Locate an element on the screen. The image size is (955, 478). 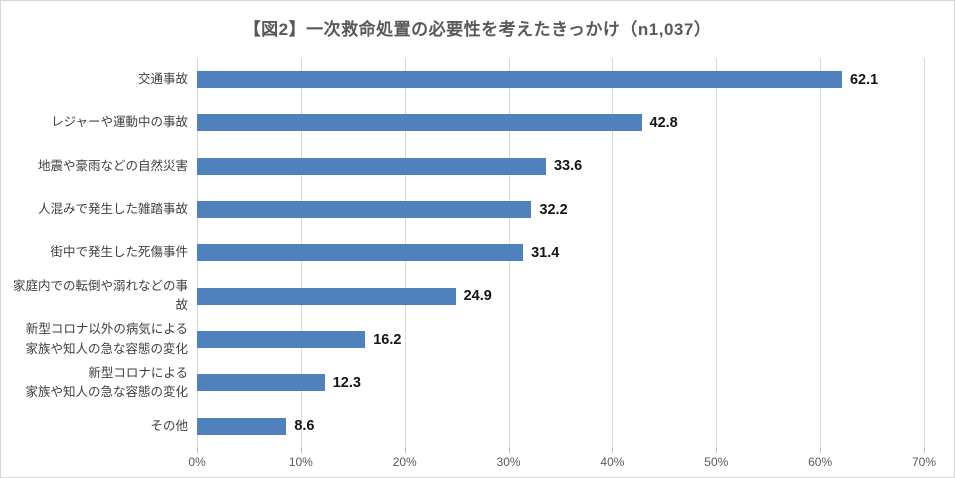
category-label: 新型コロナ以外の病気による 家族や知人の急な容態の変化 is located at coordinates (106, 339).